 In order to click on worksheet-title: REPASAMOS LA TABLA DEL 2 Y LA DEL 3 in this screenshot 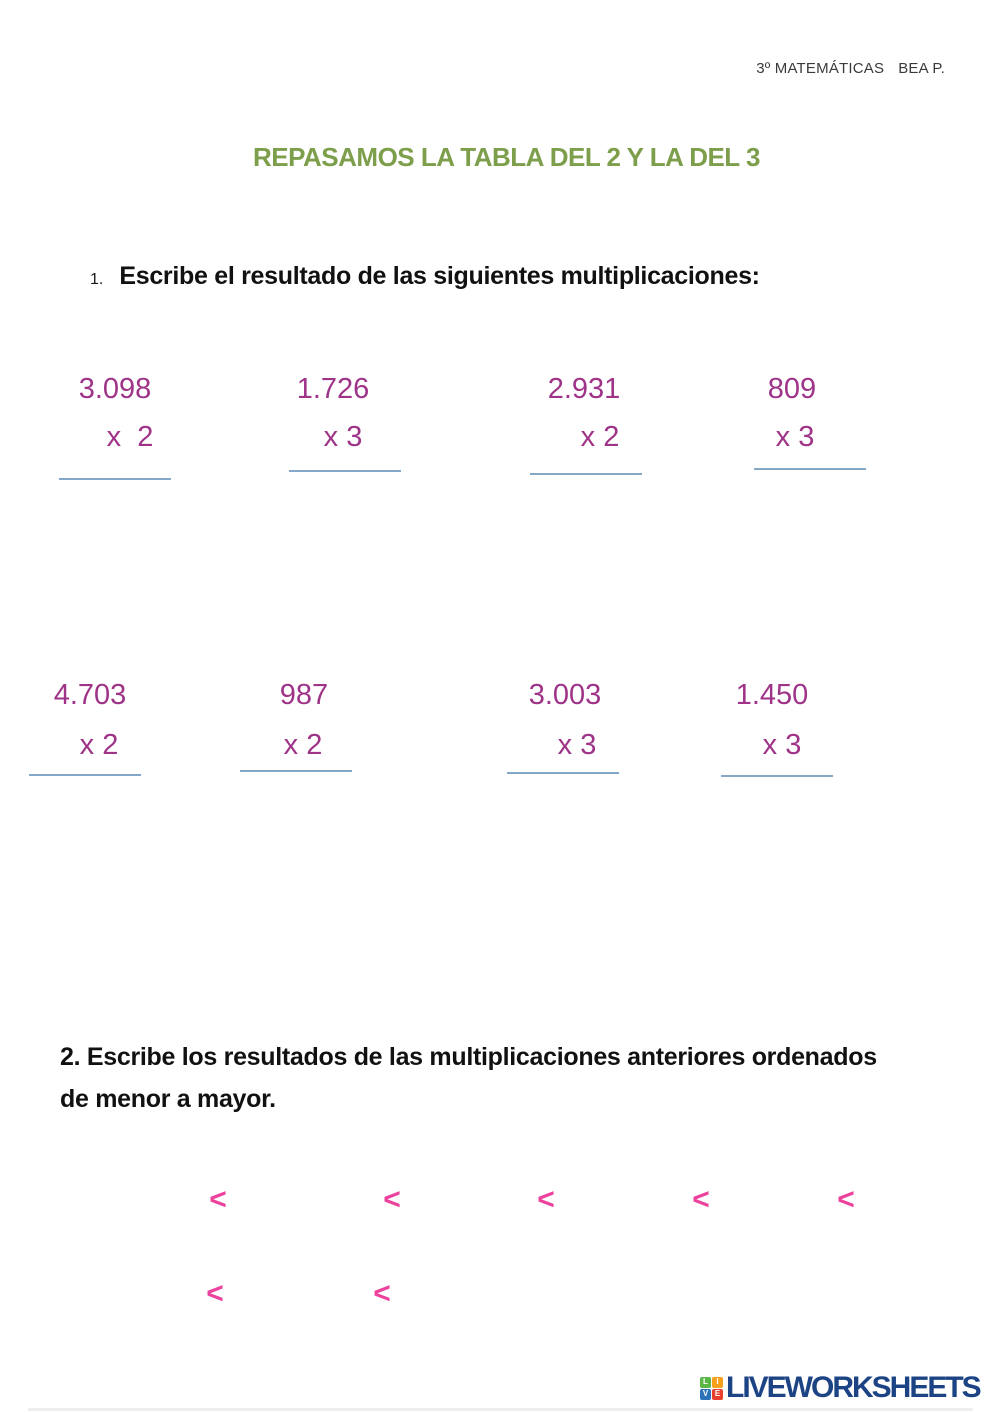, I will do `click(506, 157)`.